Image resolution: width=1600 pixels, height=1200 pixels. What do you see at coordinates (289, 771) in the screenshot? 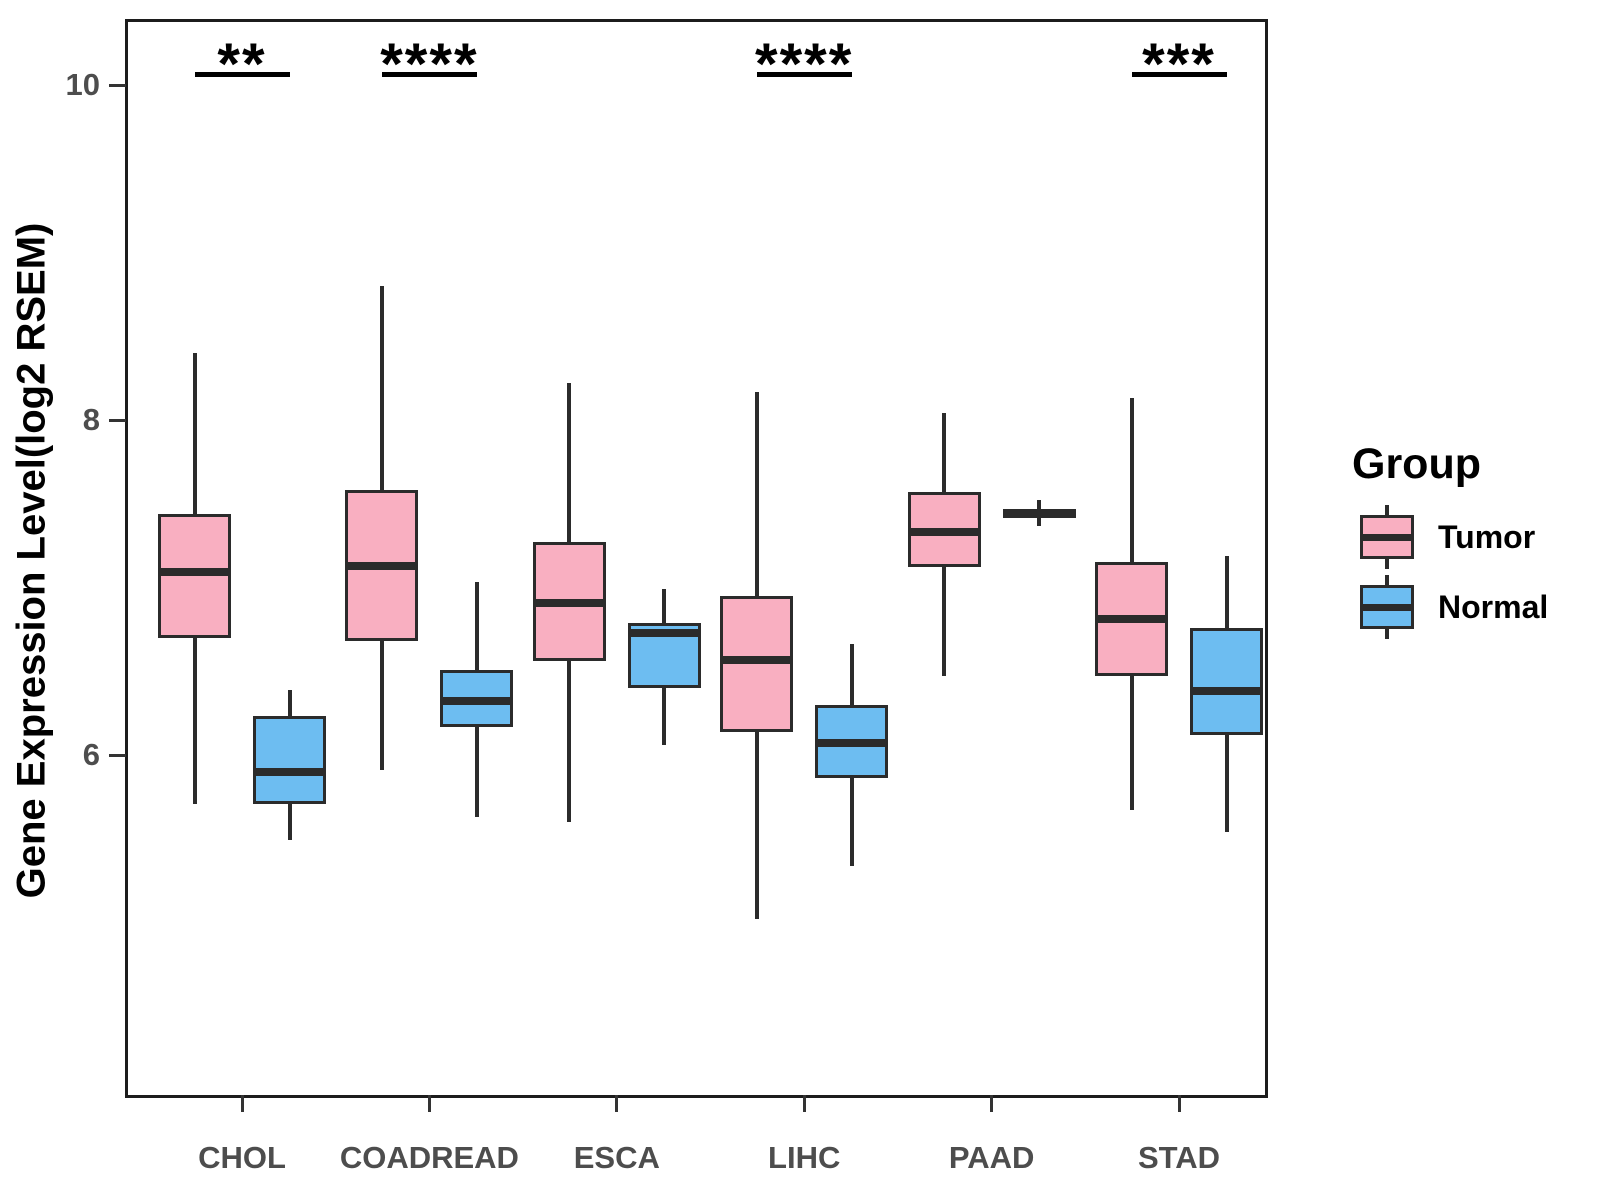
I see `normal-CHOL-median-line` at bounding box center [289, 771].